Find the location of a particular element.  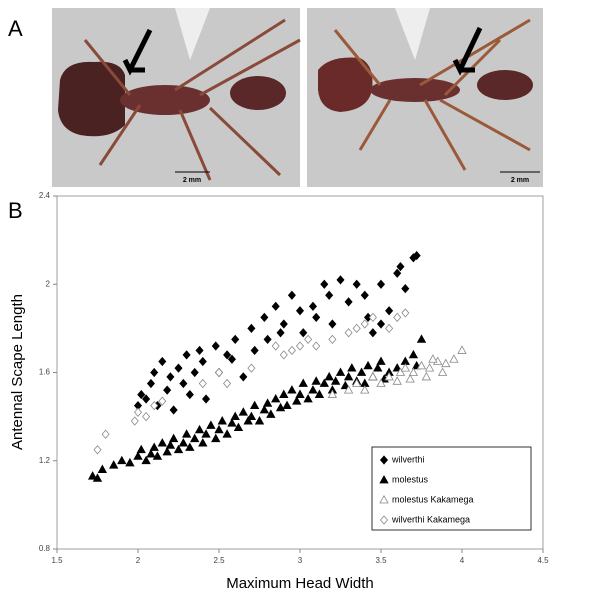

y-tick-label: 0.8 is located at coordinates (45, 548).